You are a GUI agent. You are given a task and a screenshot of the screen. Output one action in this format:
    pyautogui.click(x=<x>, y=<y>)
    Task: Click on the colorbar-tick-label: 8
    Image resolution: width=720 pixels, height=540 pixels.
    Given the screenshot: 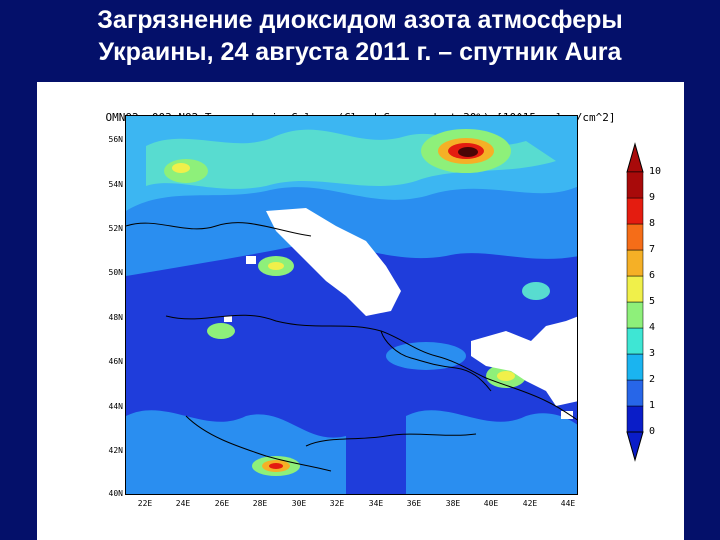 What is the action you would take?
    pyautogui.click(x=652, y=223)
    